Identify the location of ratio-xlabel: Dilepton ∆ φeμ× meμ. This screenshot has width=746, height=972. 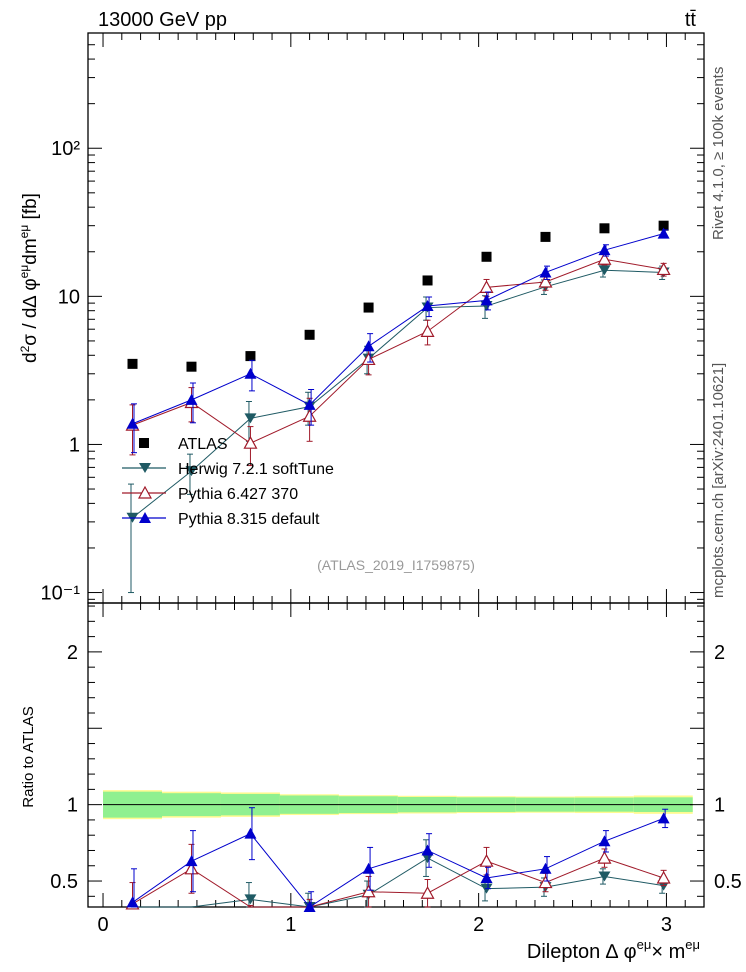
(613, 950).